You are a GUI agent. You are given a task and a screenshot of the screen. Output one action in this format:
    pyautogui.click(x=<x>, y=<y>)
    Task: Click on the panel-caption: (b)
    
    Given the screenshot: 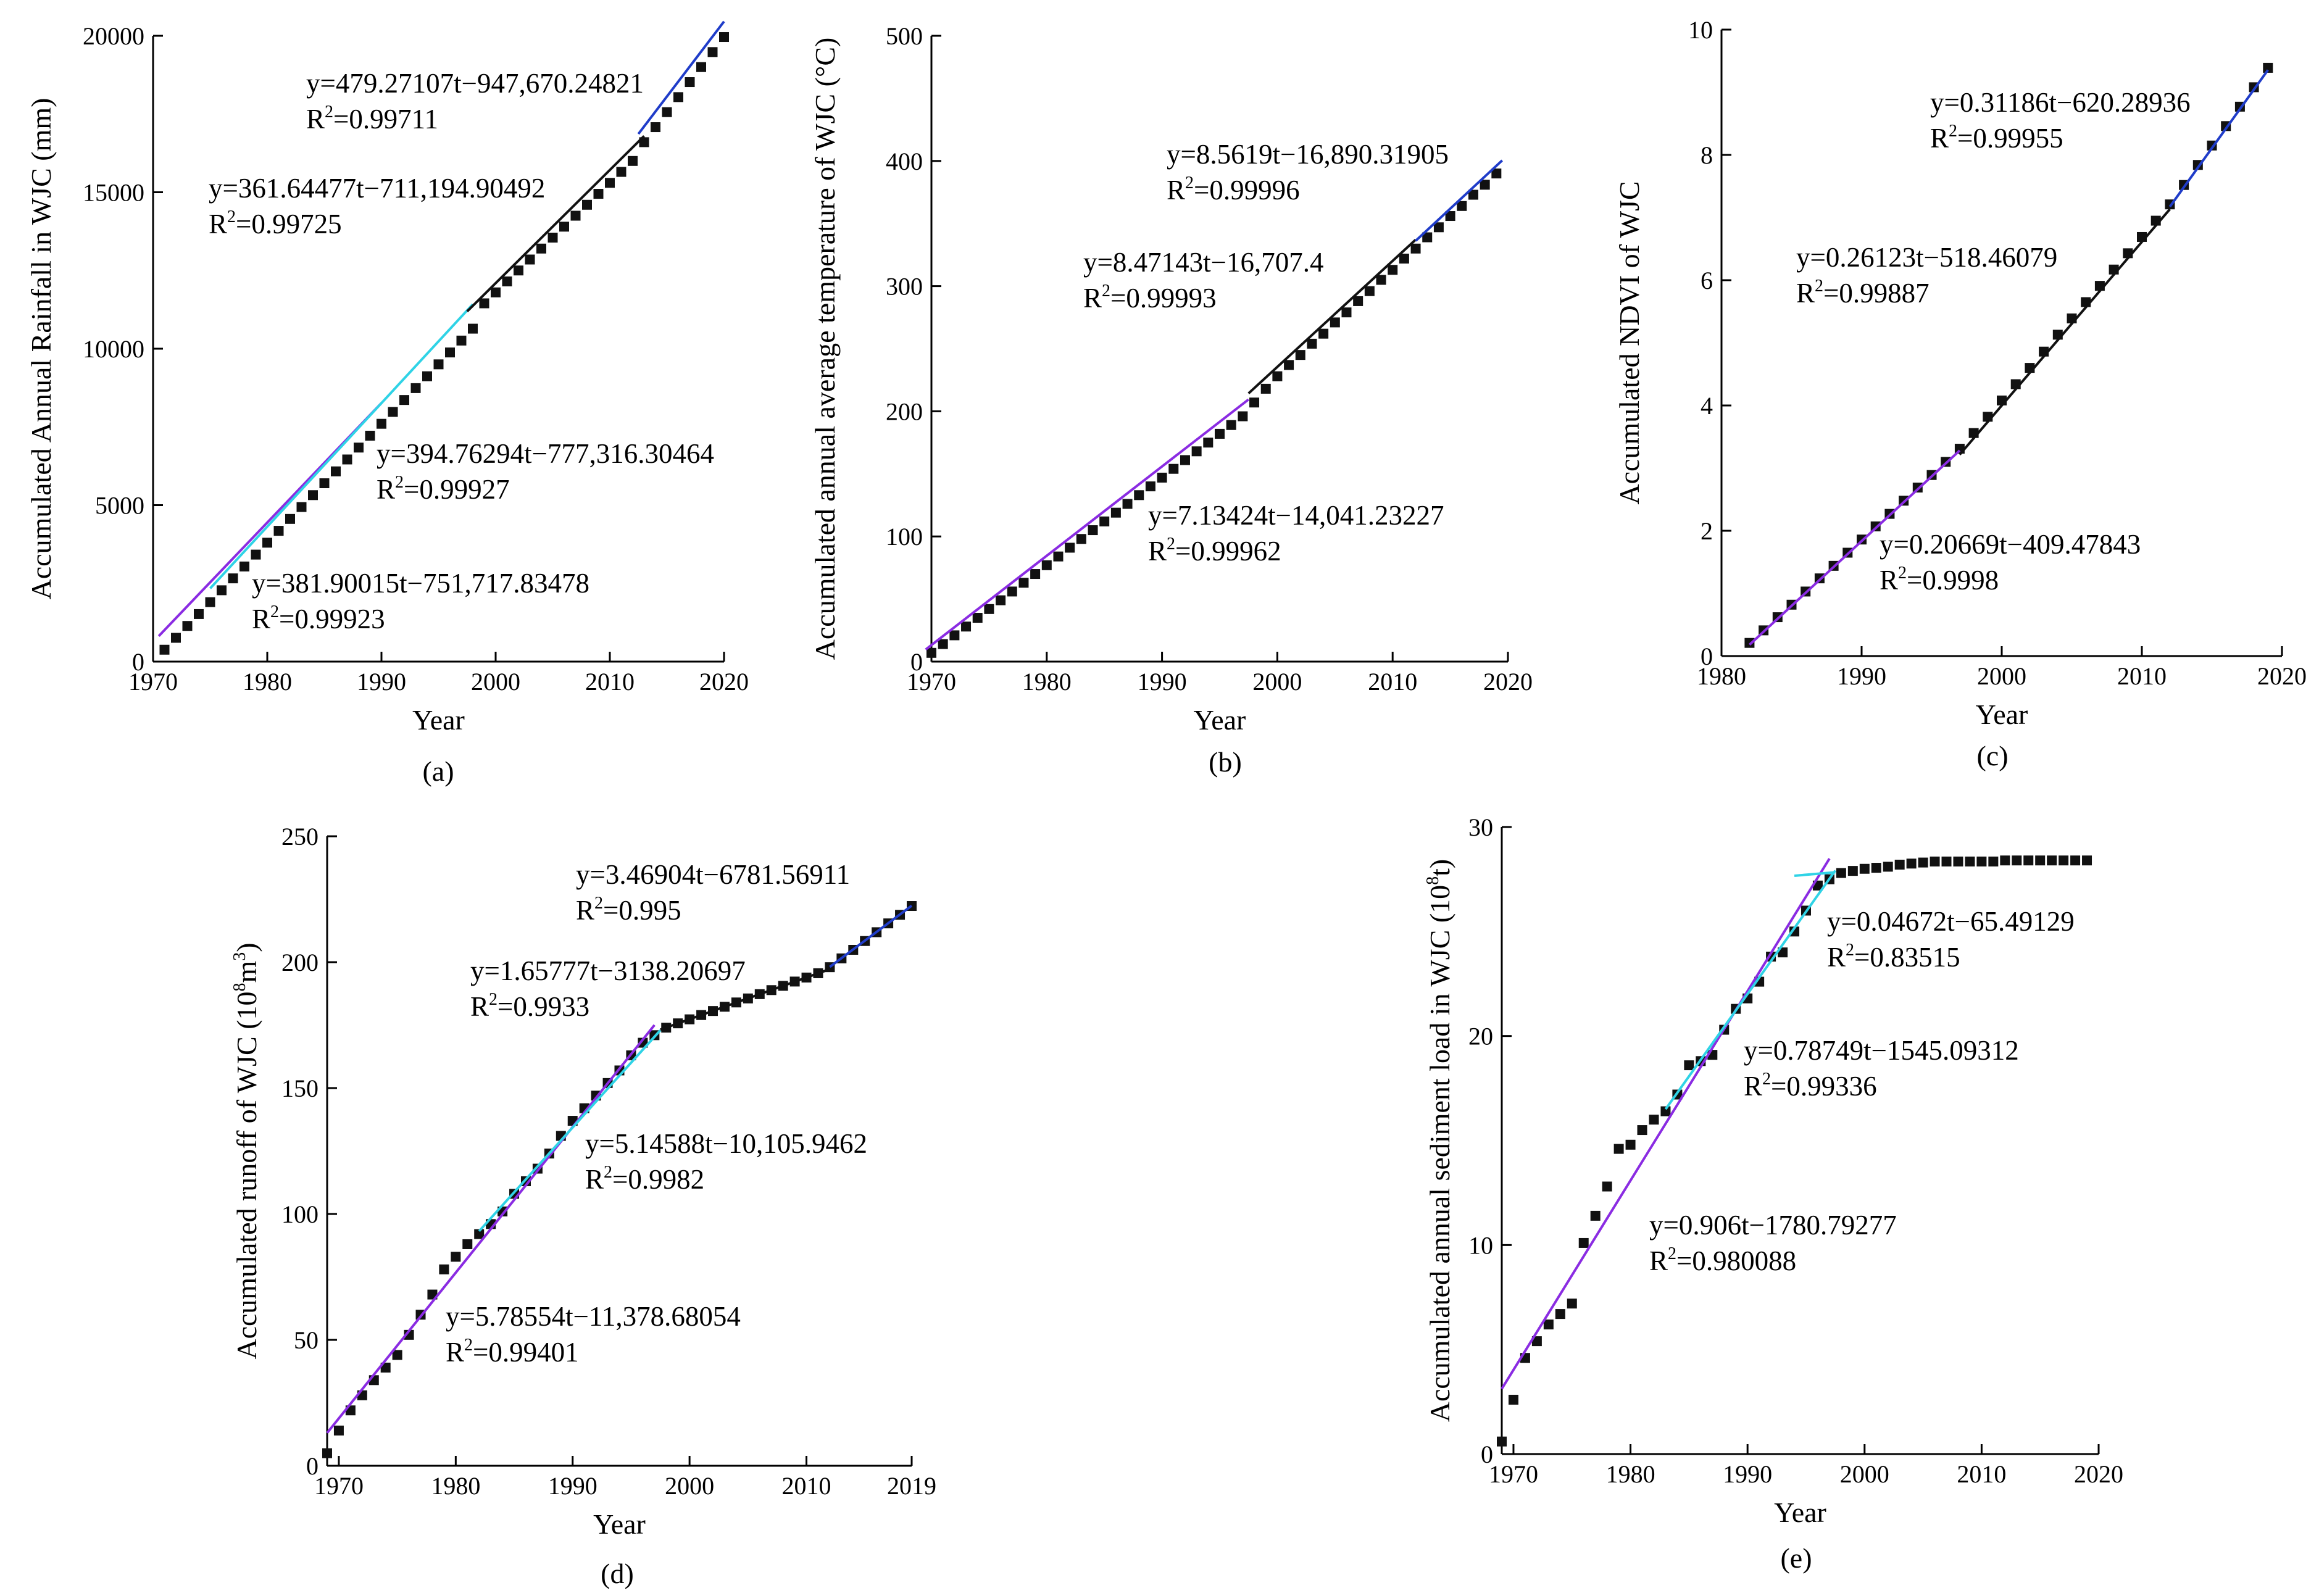 What is the action you would take?
    pyautogui.click(x=1225, y=762)
    